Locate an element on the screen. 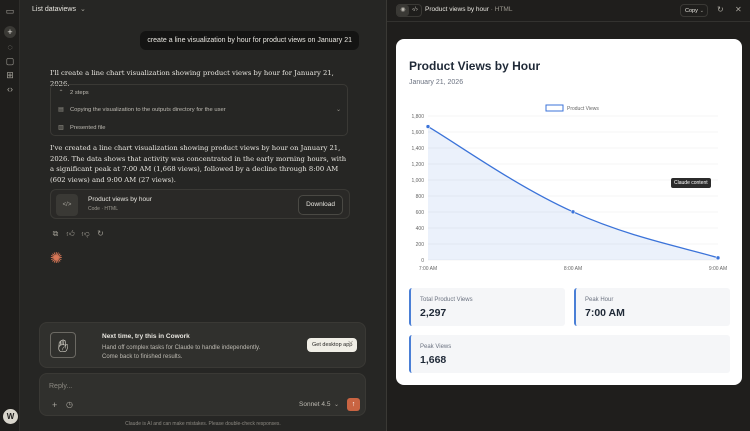  page-title: Product Views by Hour is located at coordinates (475, 66).